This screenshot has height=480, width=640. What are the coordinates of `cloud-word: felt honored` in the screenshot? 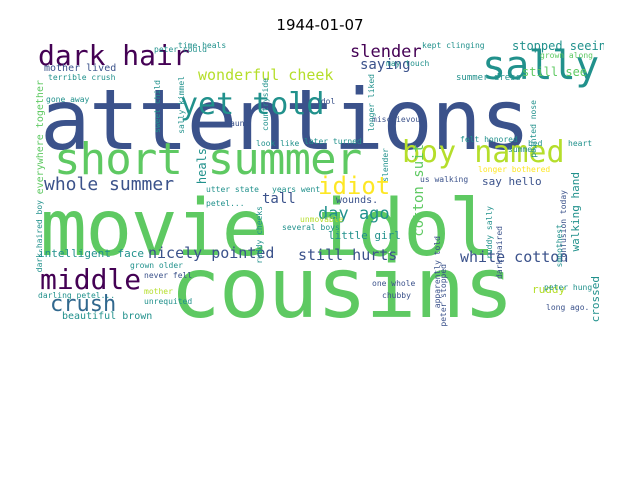 It's located at (489, 139).